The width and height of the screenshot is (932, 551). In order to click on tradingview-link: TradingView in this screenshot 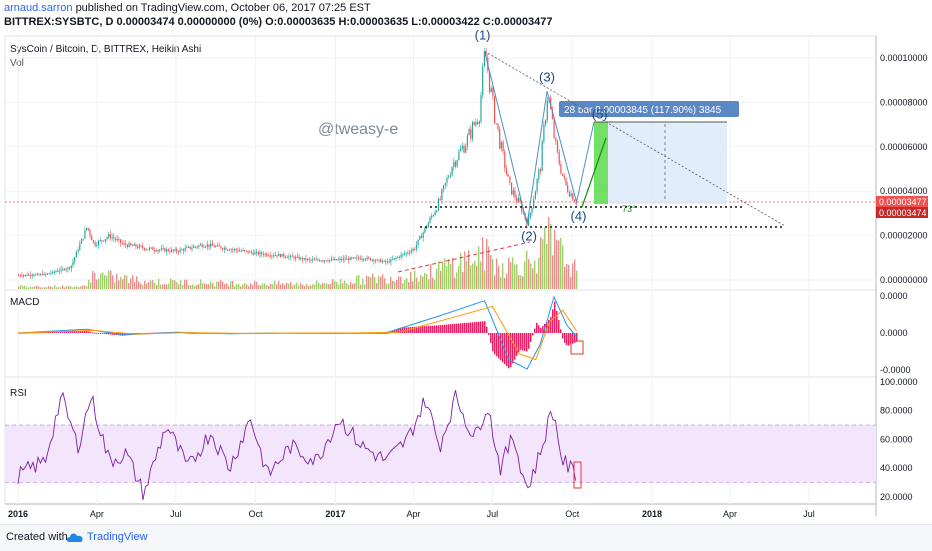, I will do `click(117, 537)`.